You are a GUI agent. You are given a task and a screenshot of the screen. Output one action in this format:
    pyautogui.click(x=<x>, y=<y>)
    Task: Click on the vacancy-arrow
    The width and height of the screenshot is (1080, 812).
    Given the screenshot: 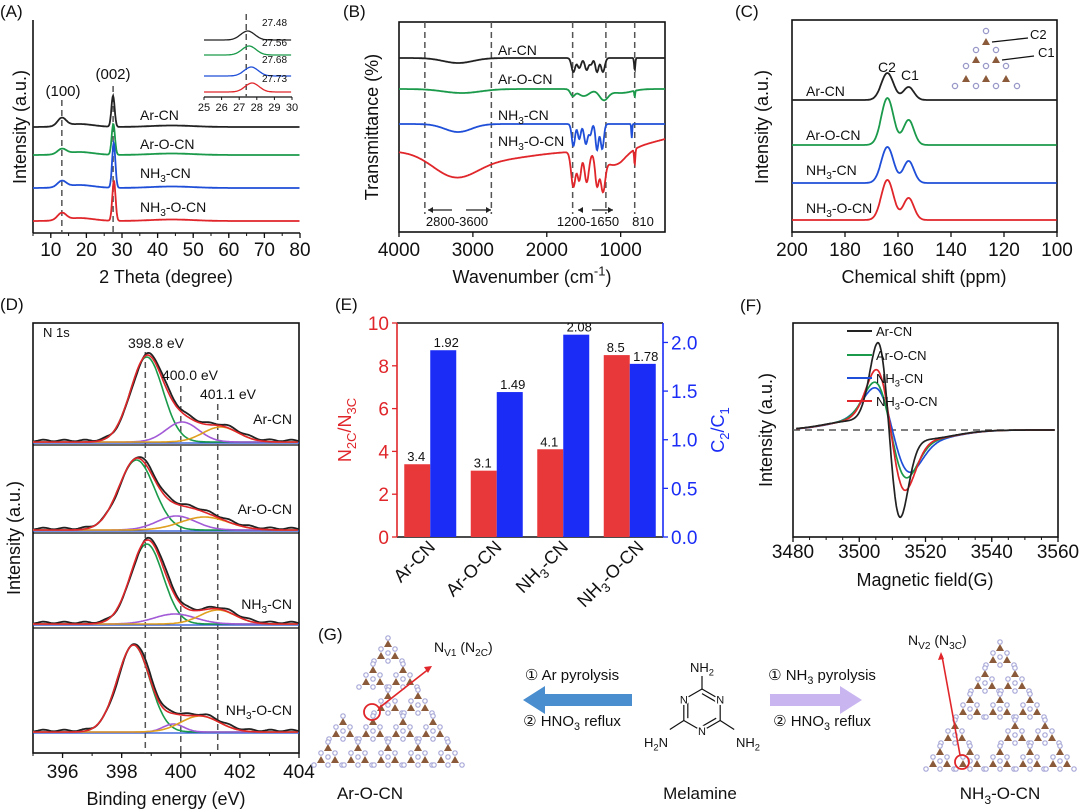 What is the action you would take?
    pyautogui.click(x=404, y=688)
    